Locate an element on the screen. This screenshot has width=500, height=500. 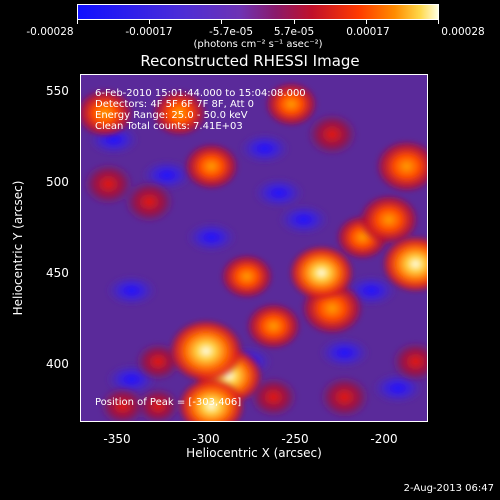
colorbar is located at coordinates (258, 12).